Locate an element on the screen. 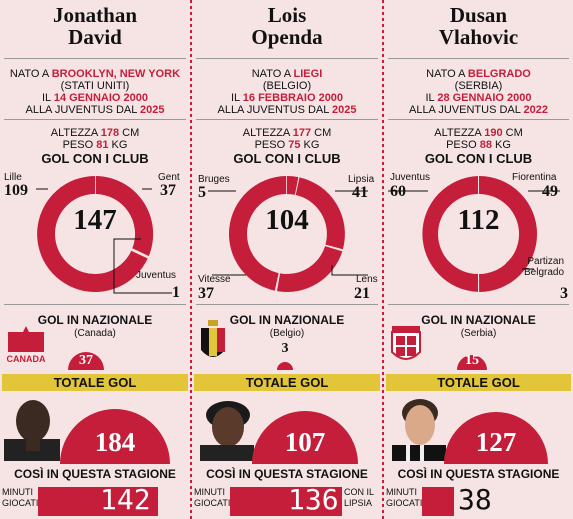  total-goals: 107 is located at coordinates (305, 442).